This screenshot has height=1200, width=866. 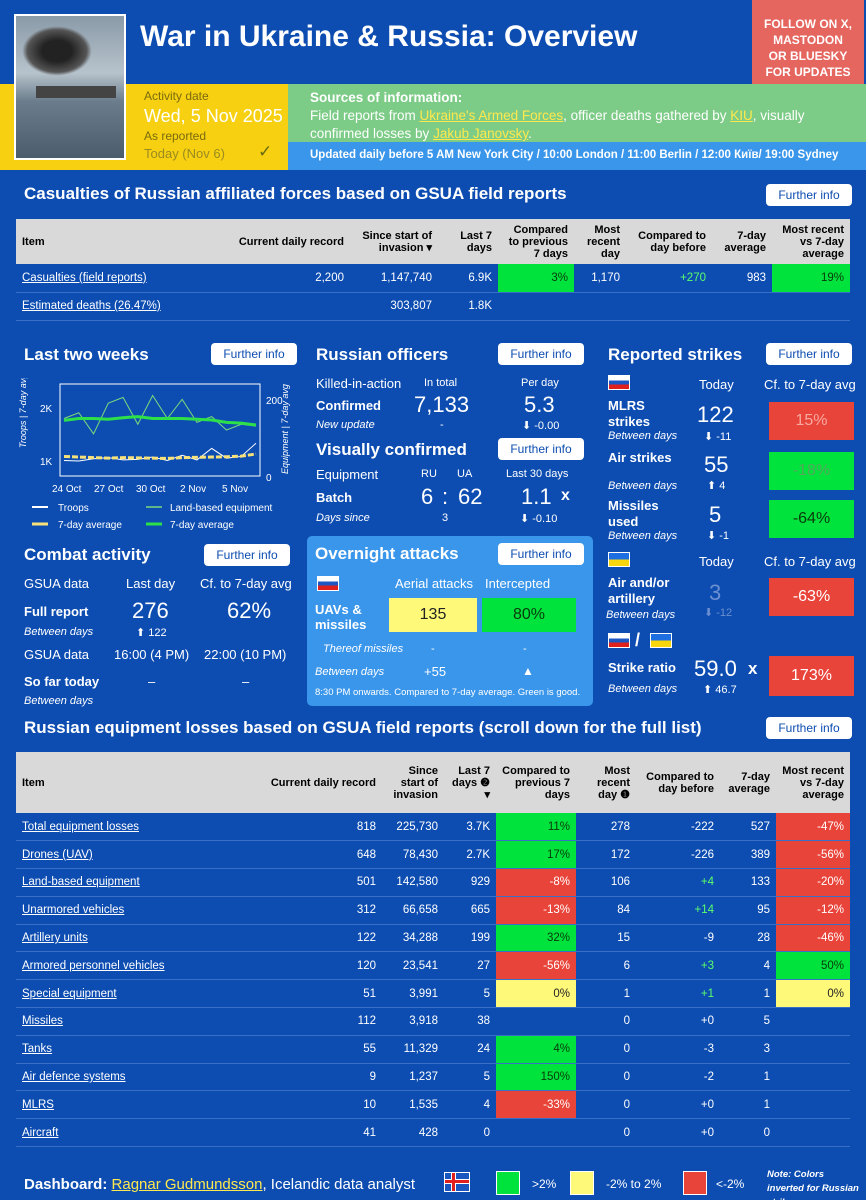 What do you see at coordinates (152, 681) in the screenshot?
I see `so-far-value-1: –` at bounding box center [152, 681].